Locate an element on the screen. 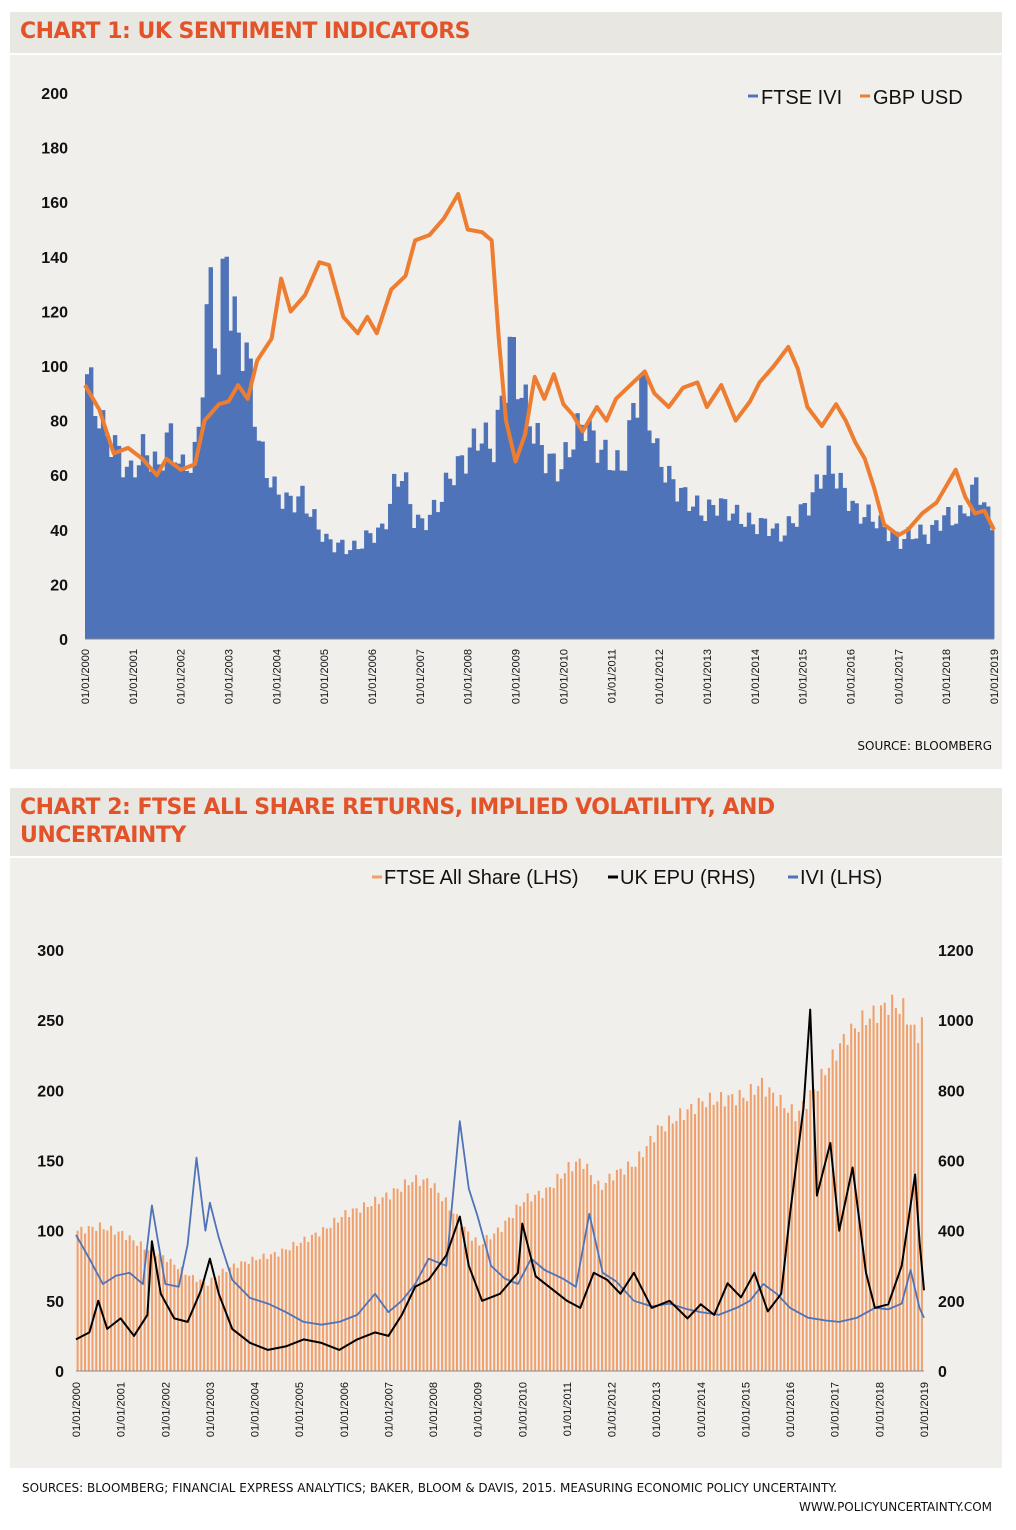 Image resolution: width=1016 pixels, height=1530 pixels. chart2-y-right-tick: 1200 is located at coordinates (956, 951).